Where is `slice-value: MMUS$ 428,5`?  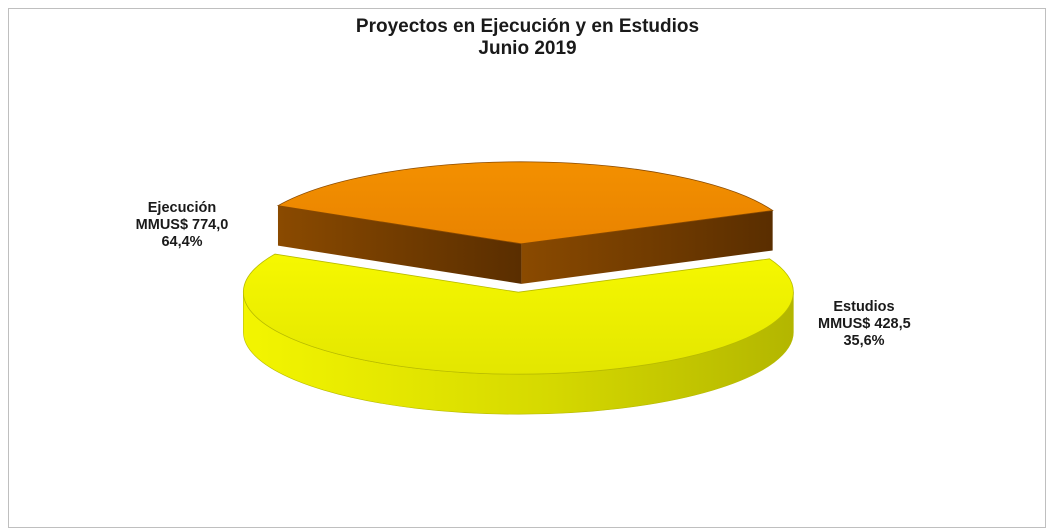 slice-value: MMUS$ 428,5 is located at coordinates (864, 324).